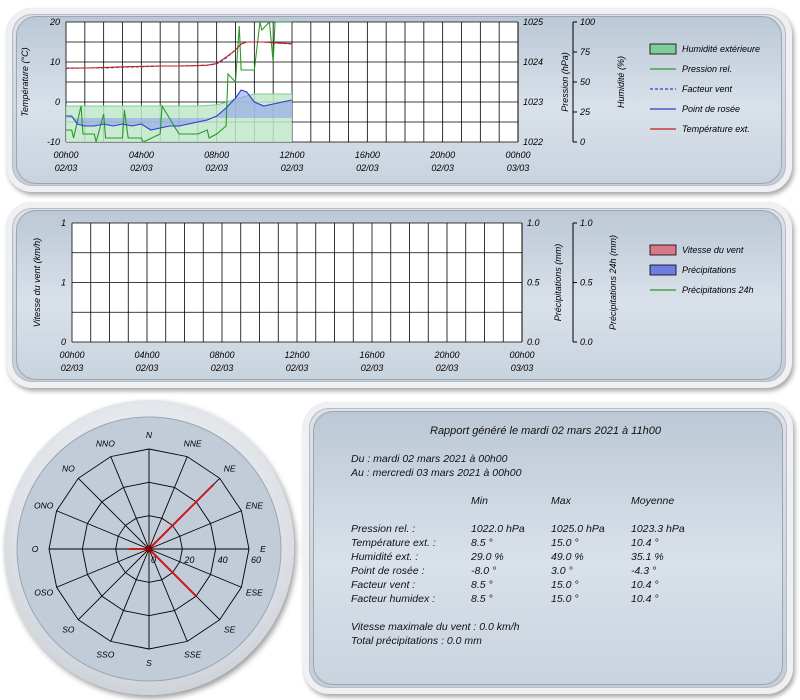  I want to click on humidity-line, so click(179, 100).